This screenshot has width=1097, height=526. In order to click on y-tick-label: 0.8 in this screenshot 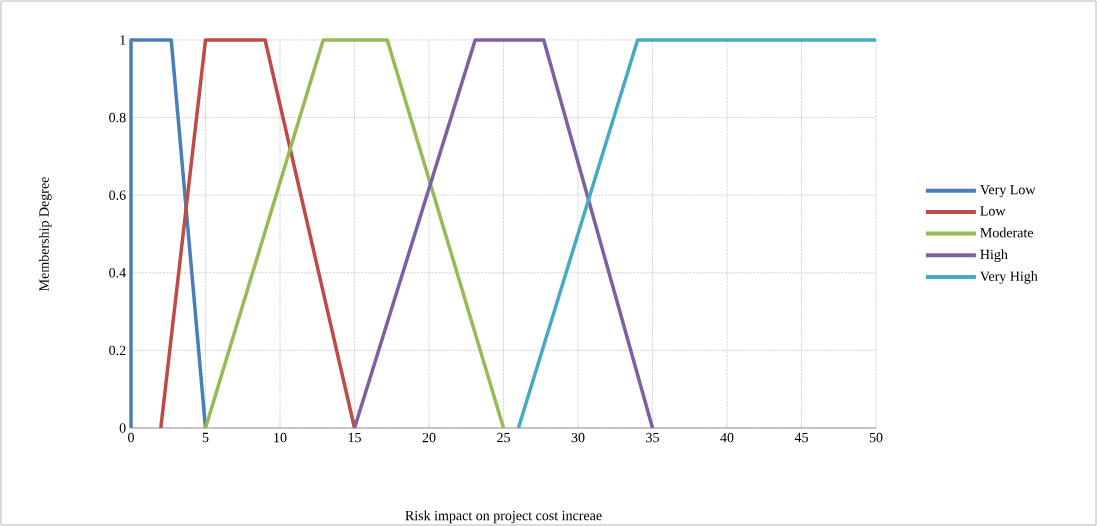, I will do `click(117, 117)`.